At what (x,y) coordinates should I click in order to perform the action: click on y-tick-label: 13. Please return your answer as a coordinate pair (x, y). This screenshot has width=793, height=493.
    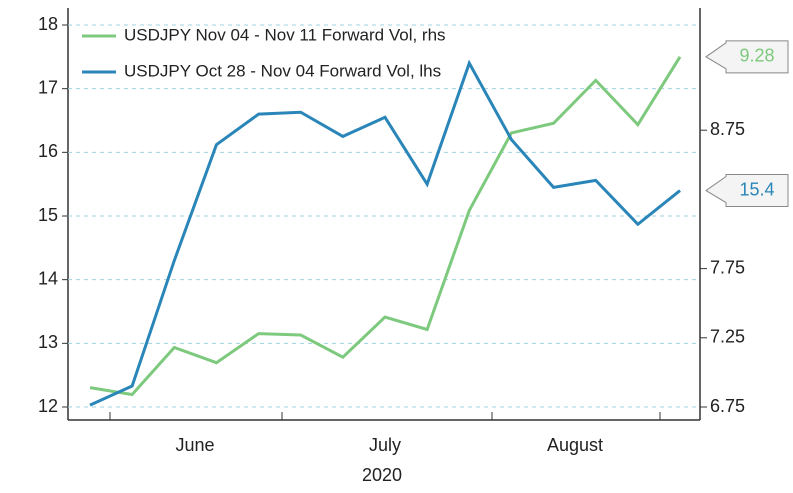
    Looking at the image, I should click on (48, 342).